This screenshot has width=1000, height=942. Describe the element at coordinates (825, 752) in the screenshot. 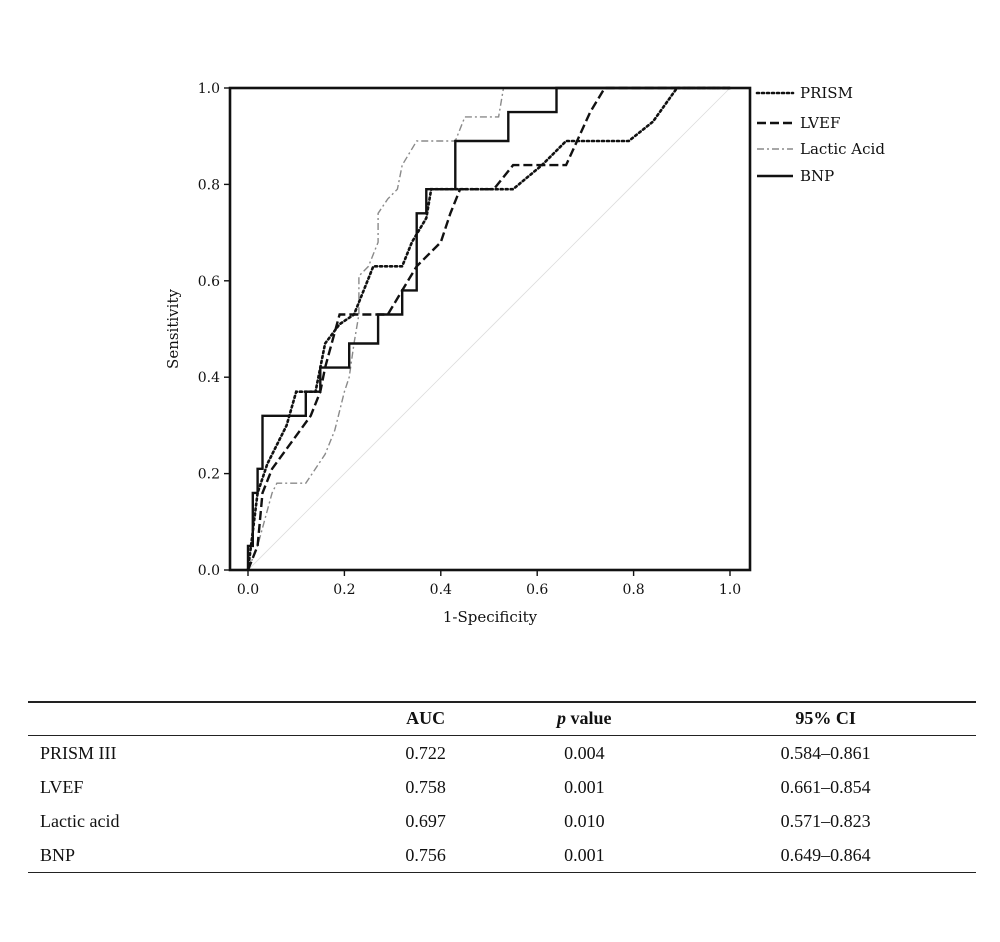

I see `table-cell-ci: 0.584–0.861` at that location.